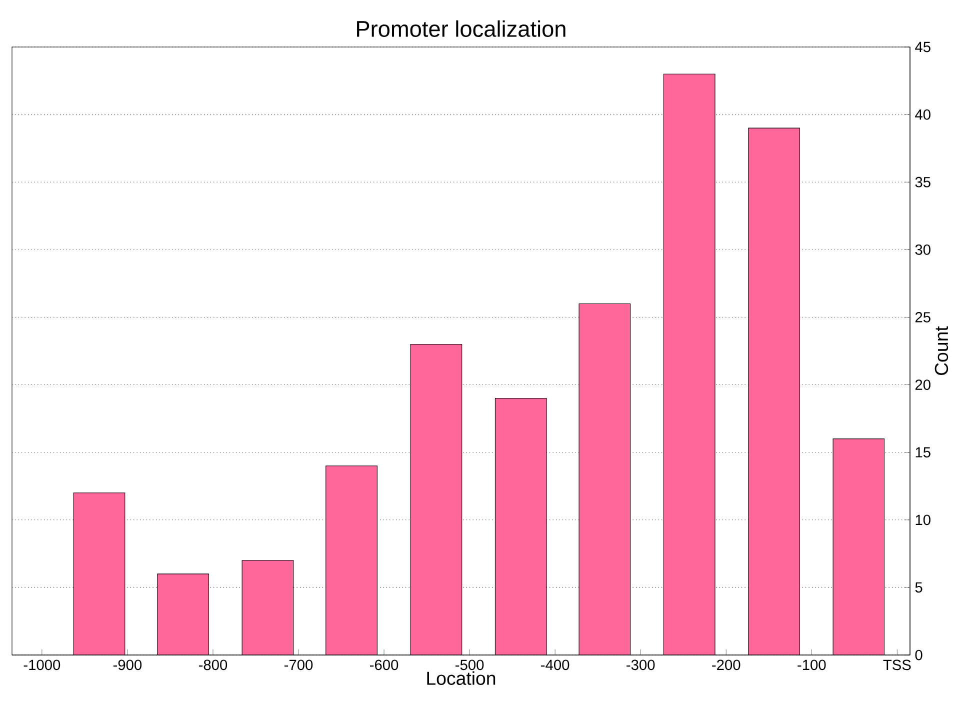 The image size is (957, 711). What do you see at coordinates (213, 665) in the screenshot?
I see `x-tick-label: -800` at bounding box center [213, 665].